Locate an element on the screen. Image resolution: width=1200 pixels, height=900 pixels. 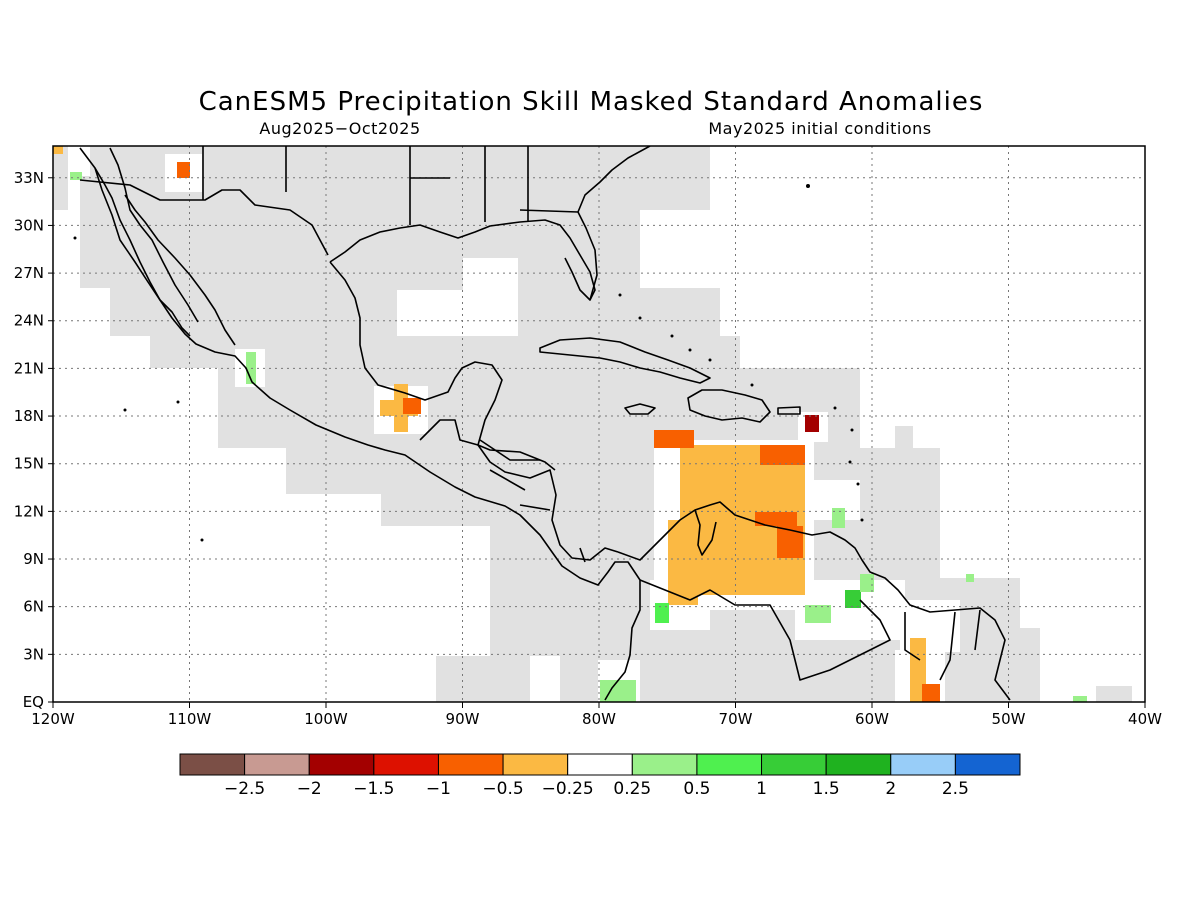
lat-tick-label: 18N is located at coordinates (29, 416).